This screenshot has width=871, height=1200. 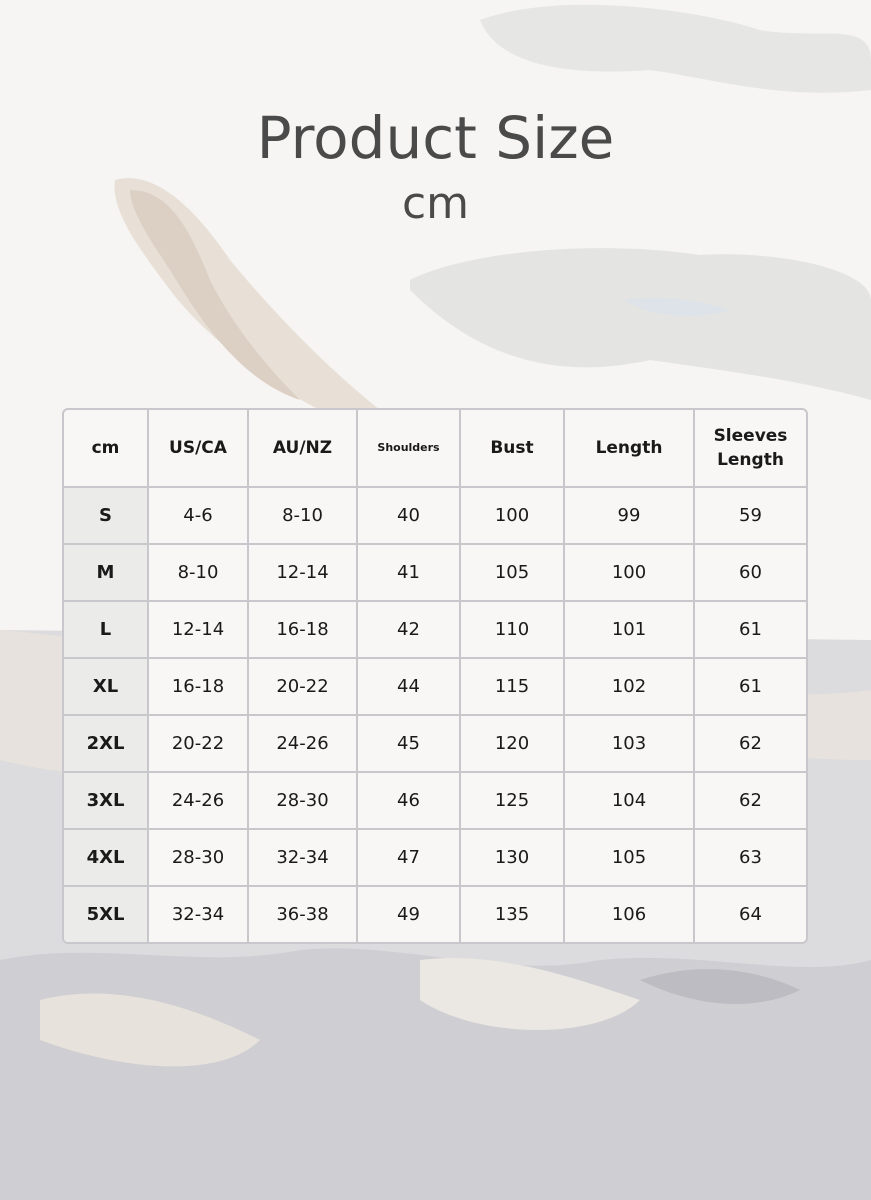 I want to click on cell-shoulders: 46, so click(x=409, y=801).